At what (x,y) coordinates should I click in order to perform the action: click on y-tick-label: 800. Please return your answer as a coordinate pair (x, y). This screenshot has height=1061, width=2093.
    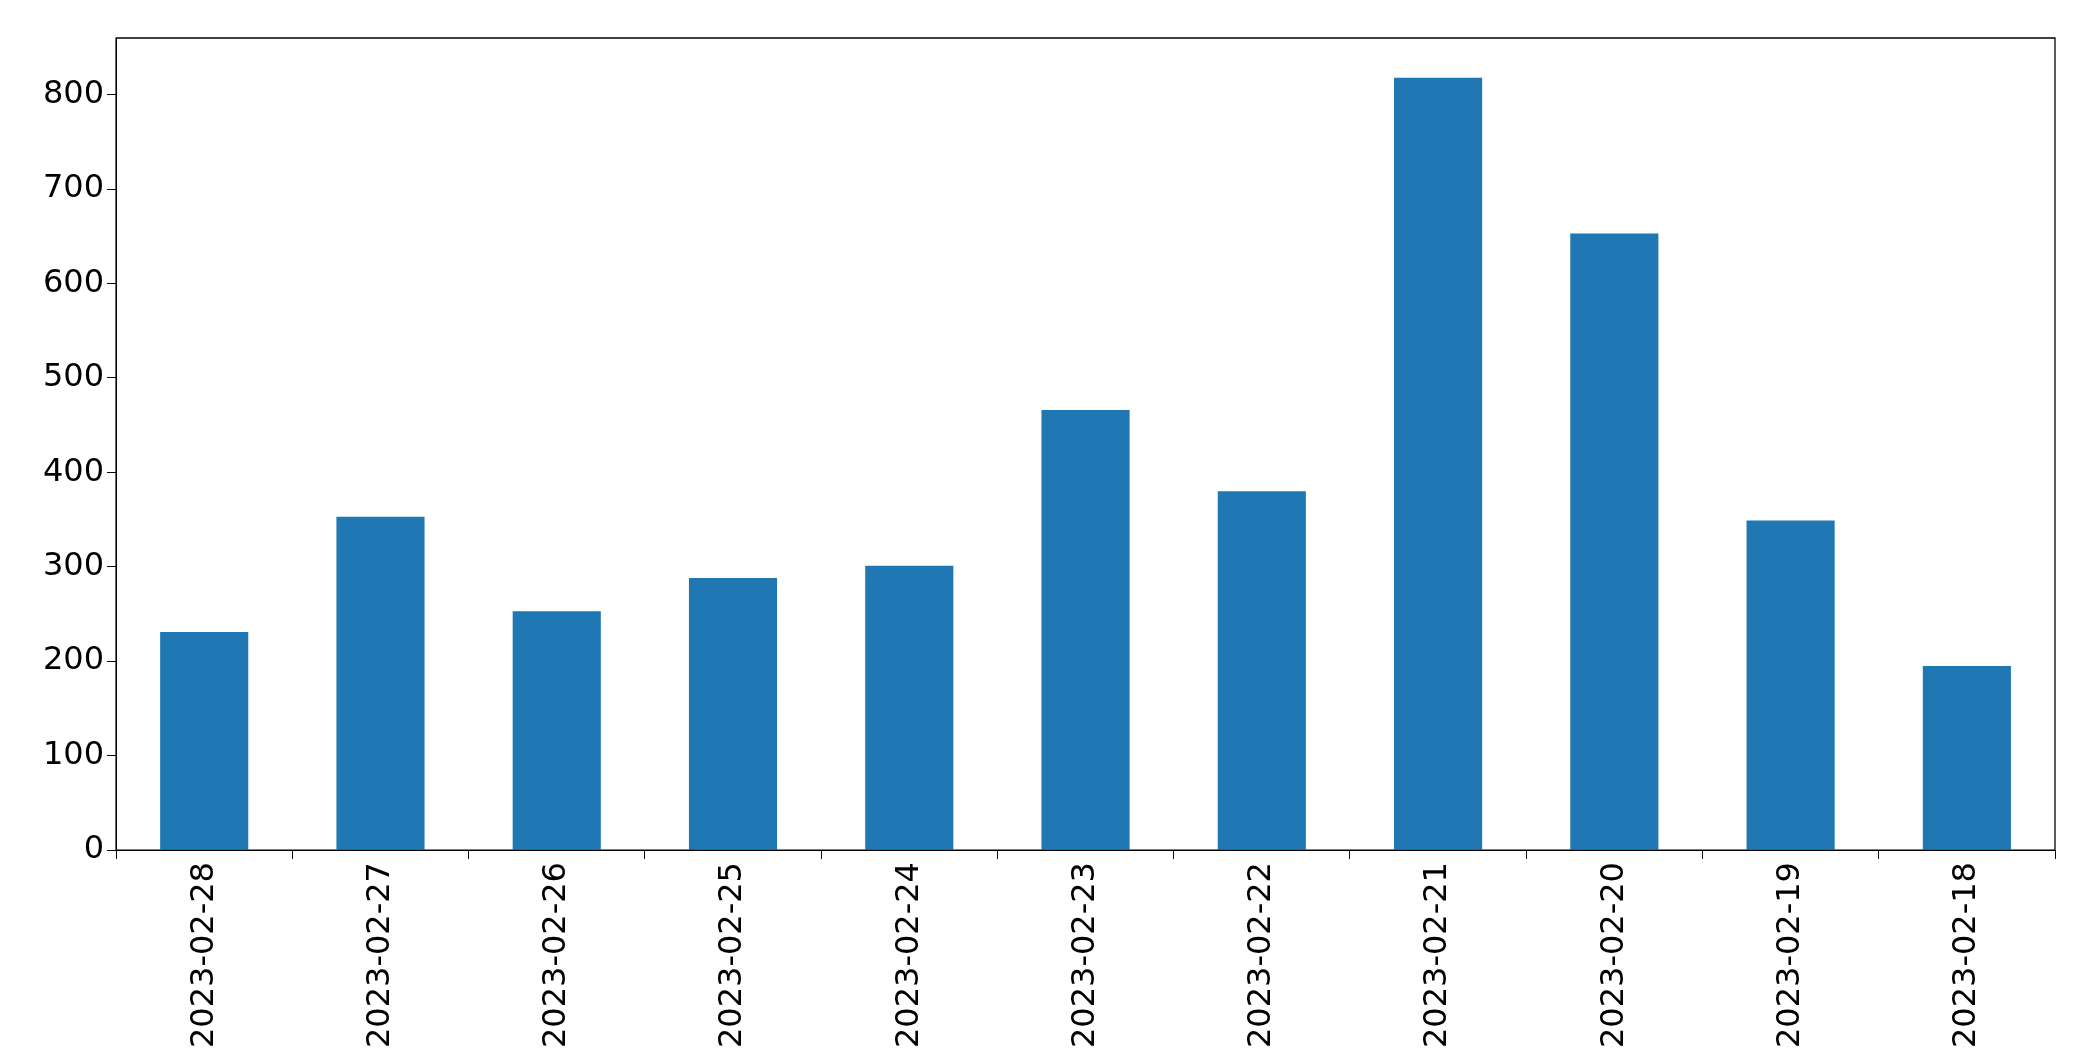
    Looking at the image, I should click on (74, 91).